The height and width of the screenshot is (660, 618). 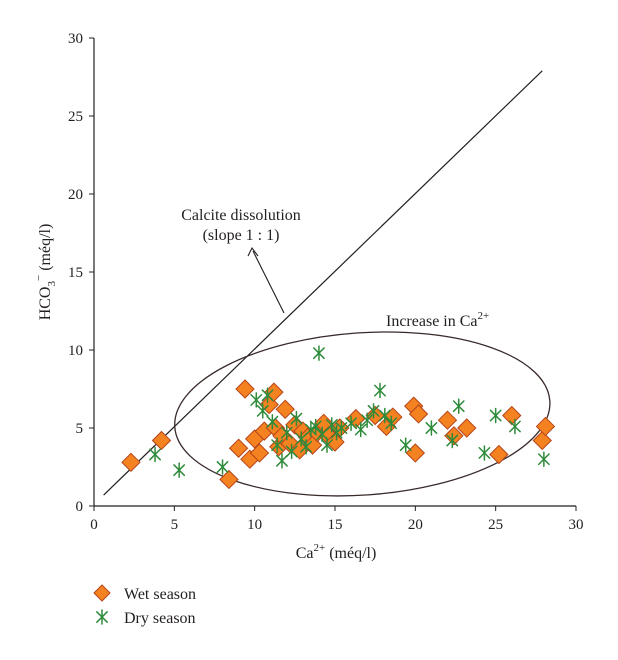 I want to click on legend-wet-season-marker, so click(x=102, y=593).